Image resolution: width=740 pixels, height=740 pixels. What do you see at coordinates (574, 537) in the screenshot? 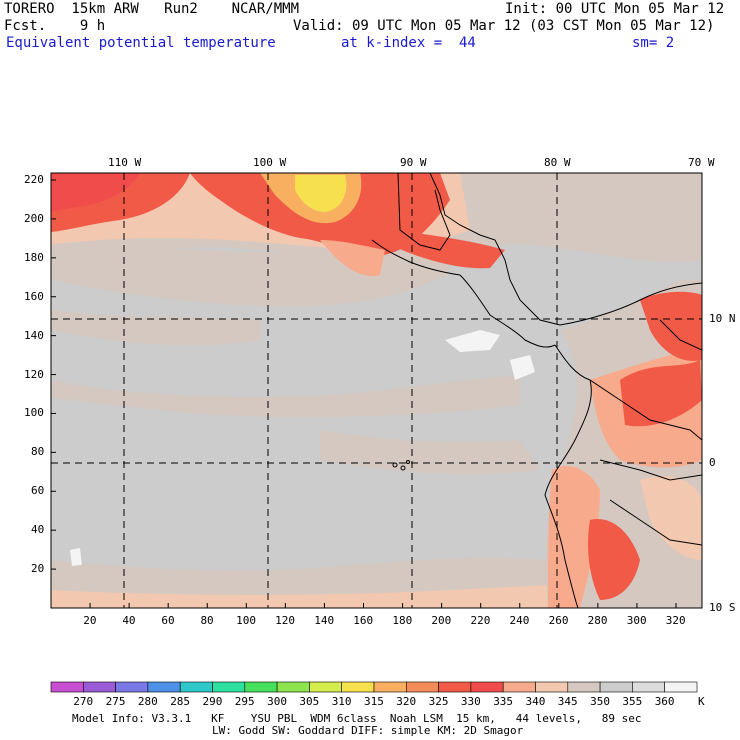
I see `salmon-region-ecuador-peru` at bounding box center [574, 537].